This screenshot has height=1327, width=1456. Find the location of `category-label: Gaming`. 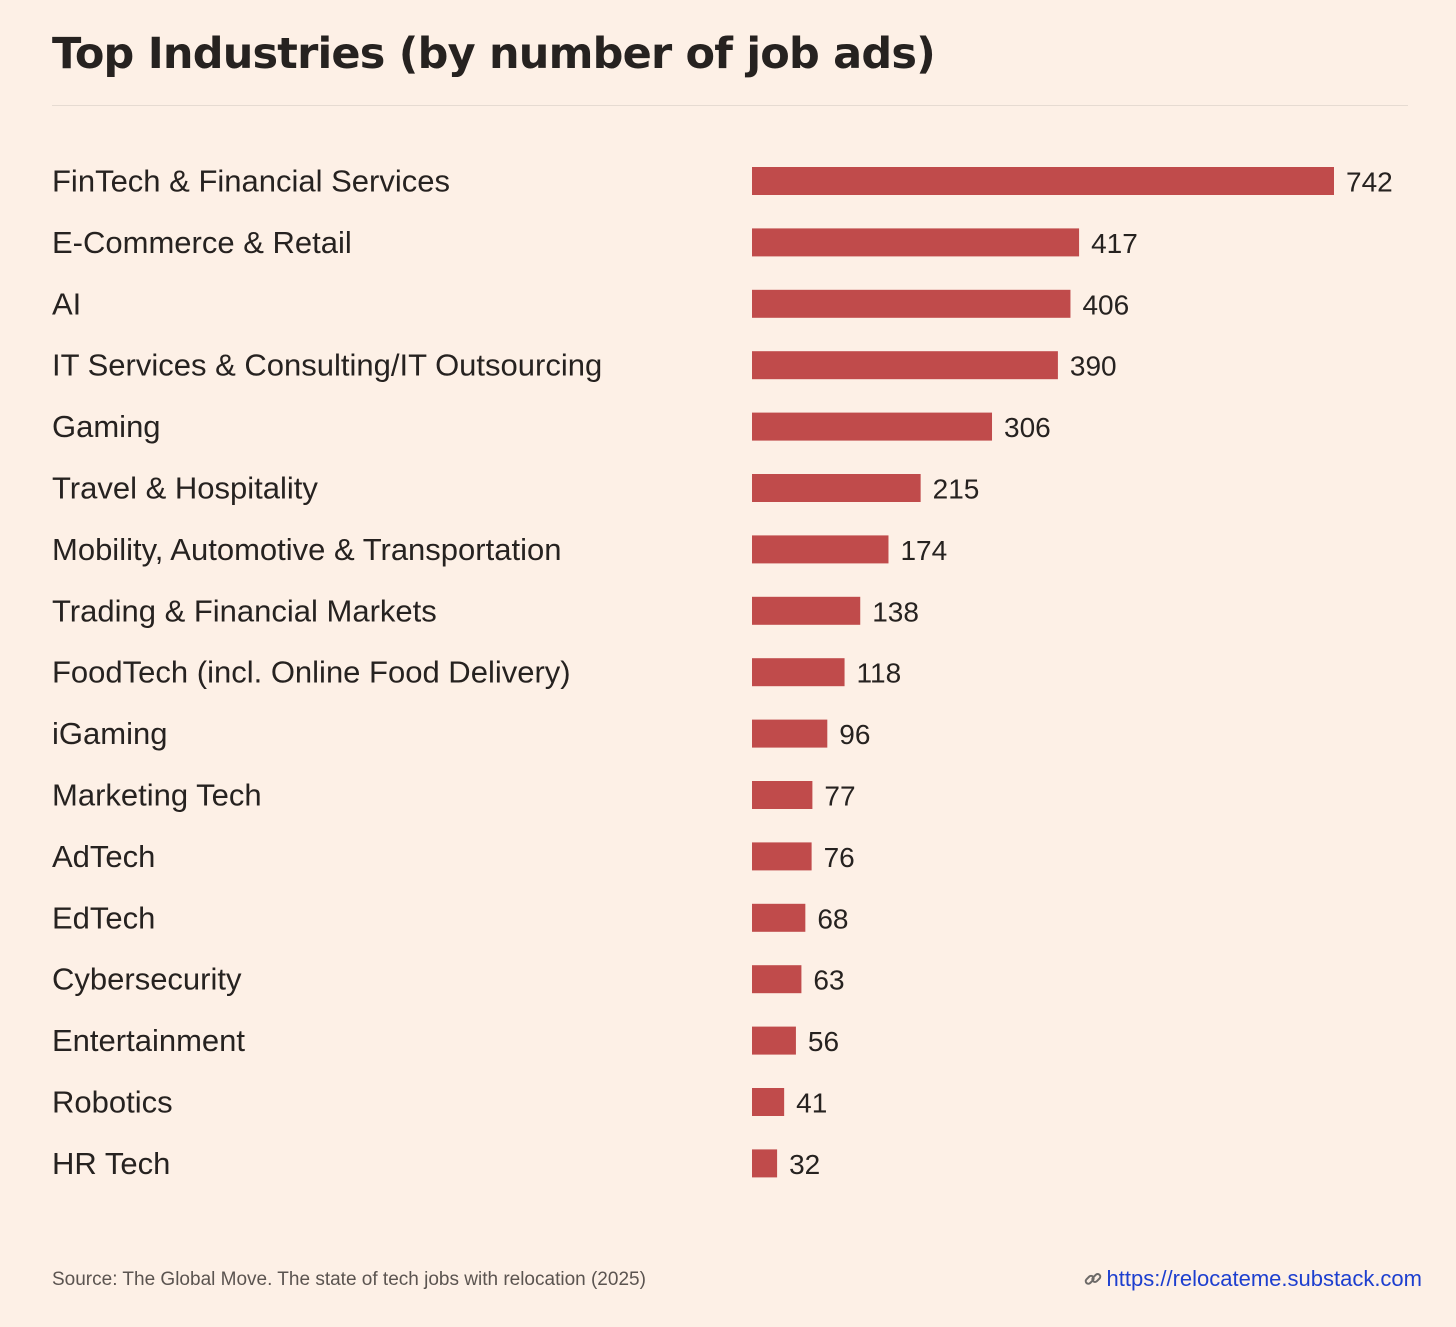

category-label: Gaming is located at coordinates (106, 426).